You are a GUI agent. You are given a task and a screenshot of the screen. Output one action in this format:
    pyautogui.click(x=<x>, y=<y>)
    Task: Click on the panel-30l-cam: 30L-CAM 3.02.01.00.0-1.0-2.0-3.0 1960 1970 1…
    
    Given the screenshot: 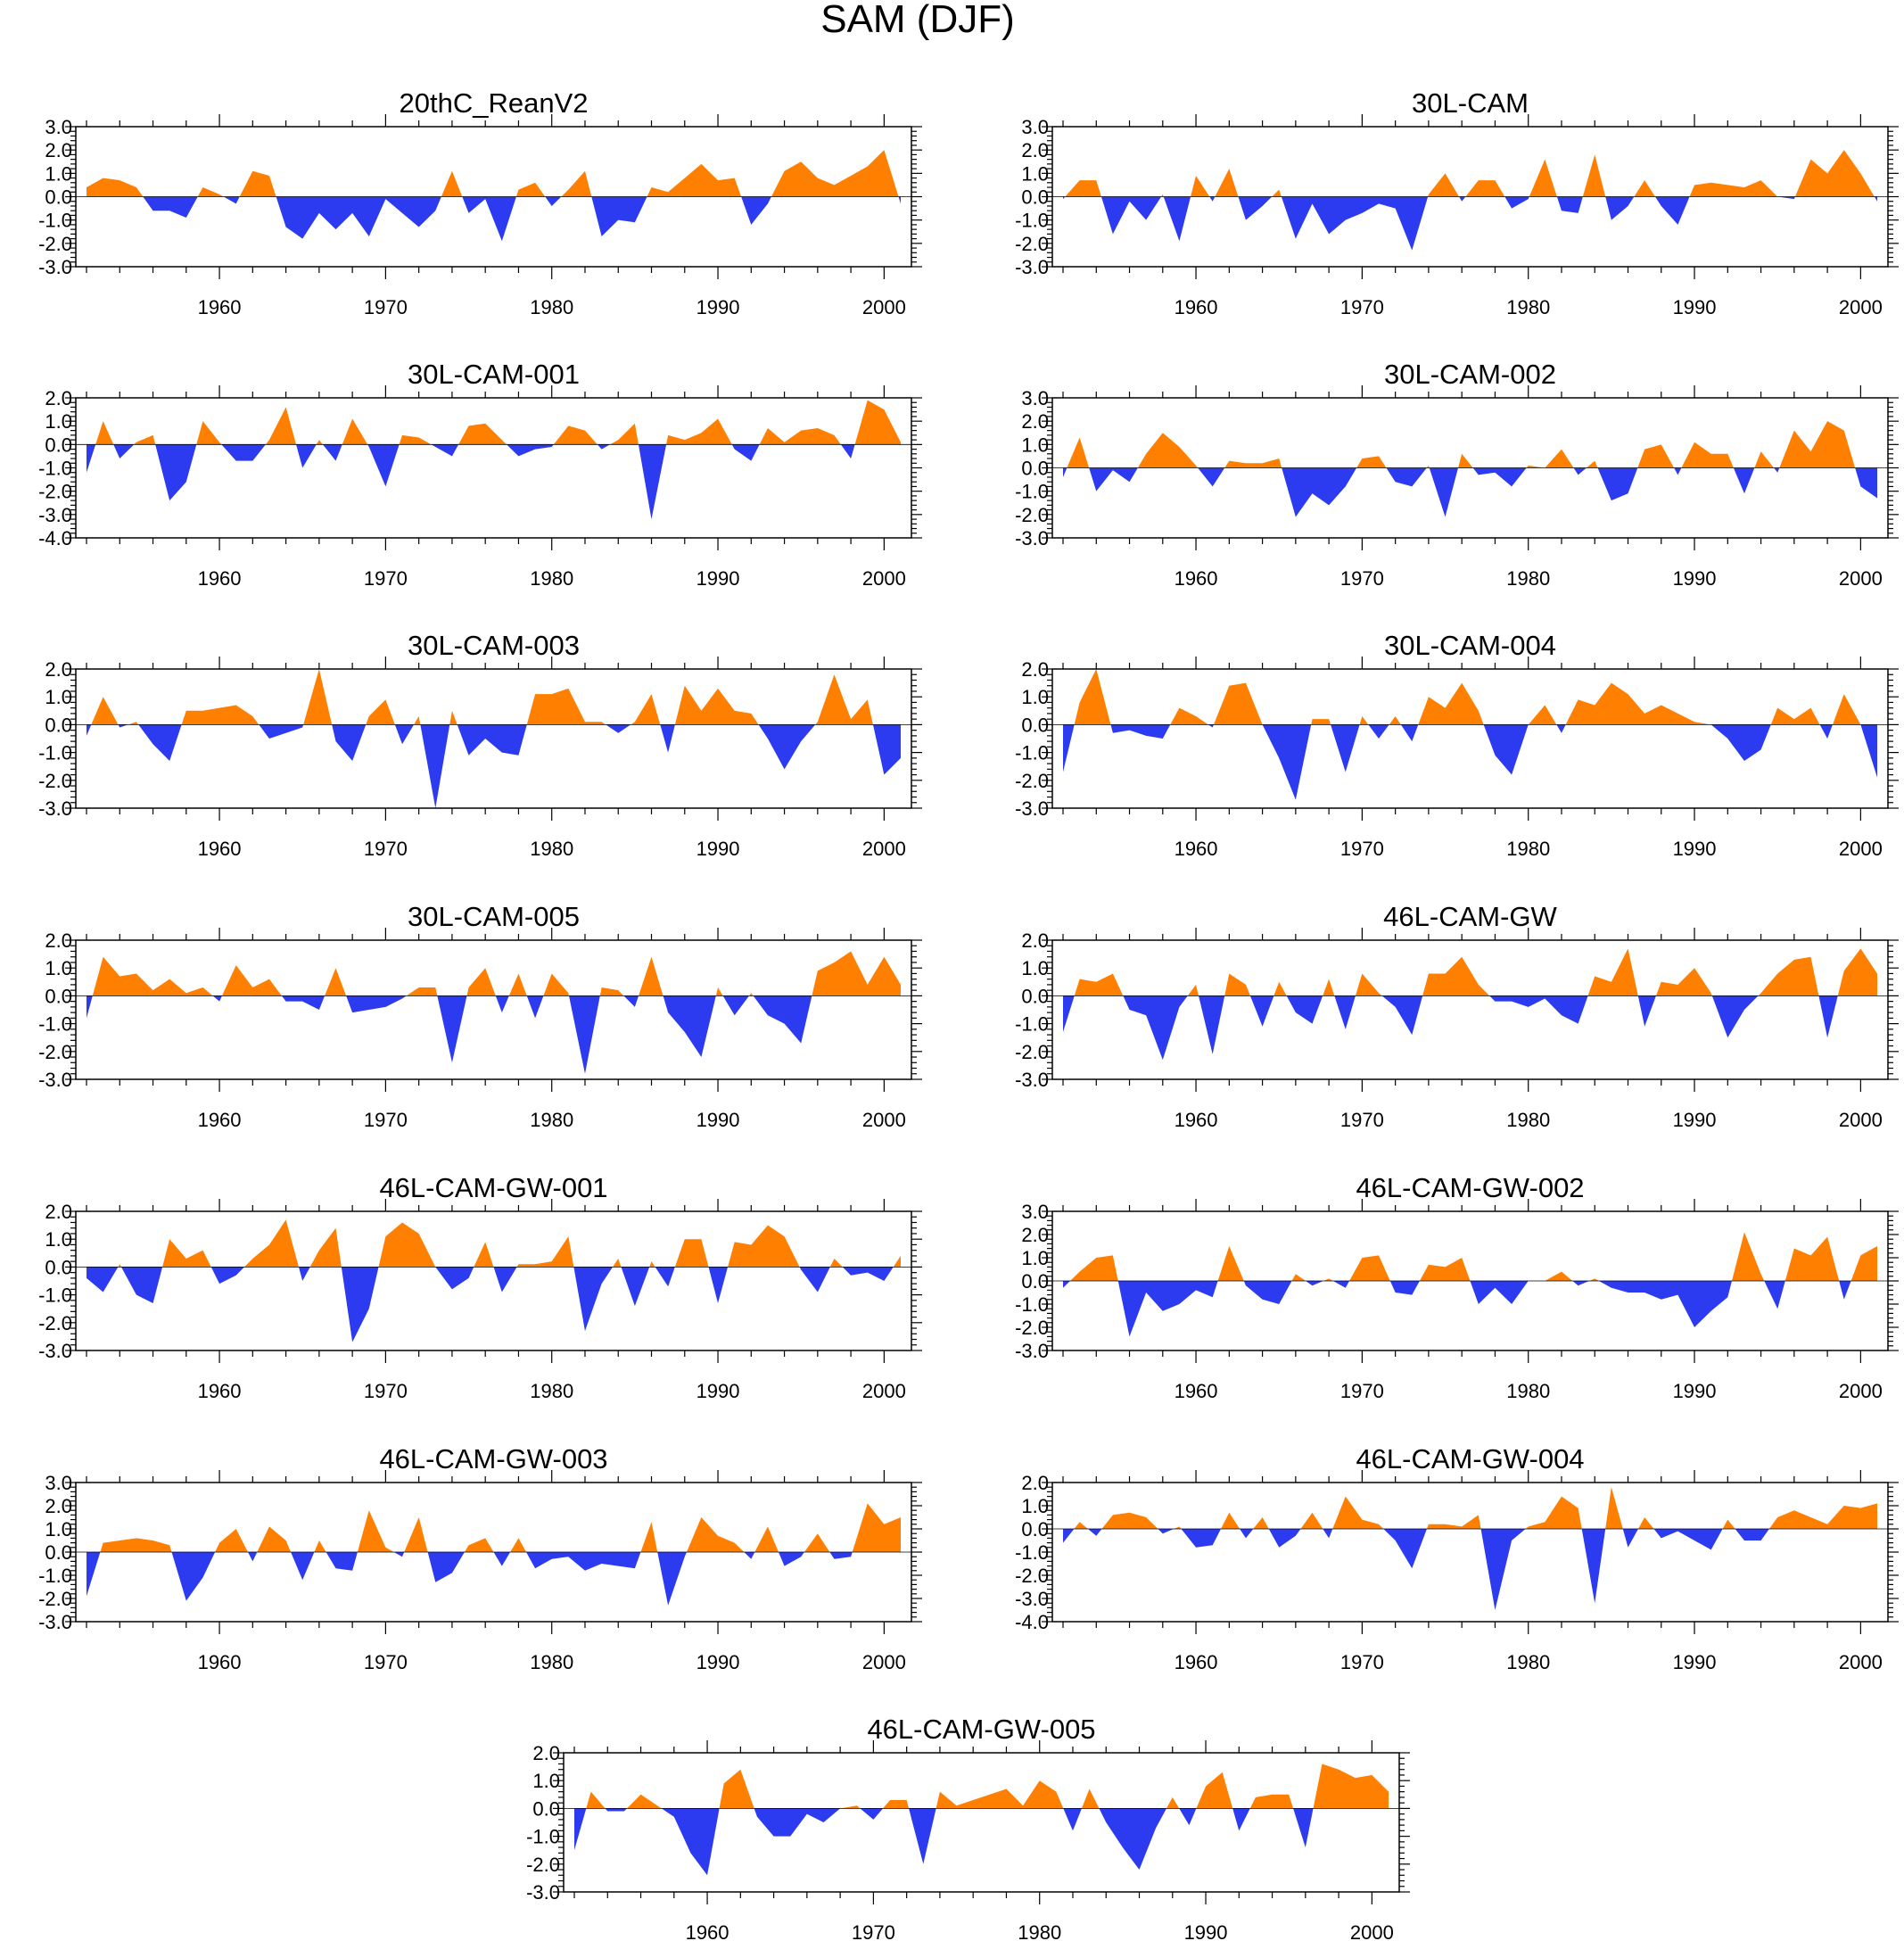 What is the action you would take?
    pyautogui.click(x=1457, y=202)
    